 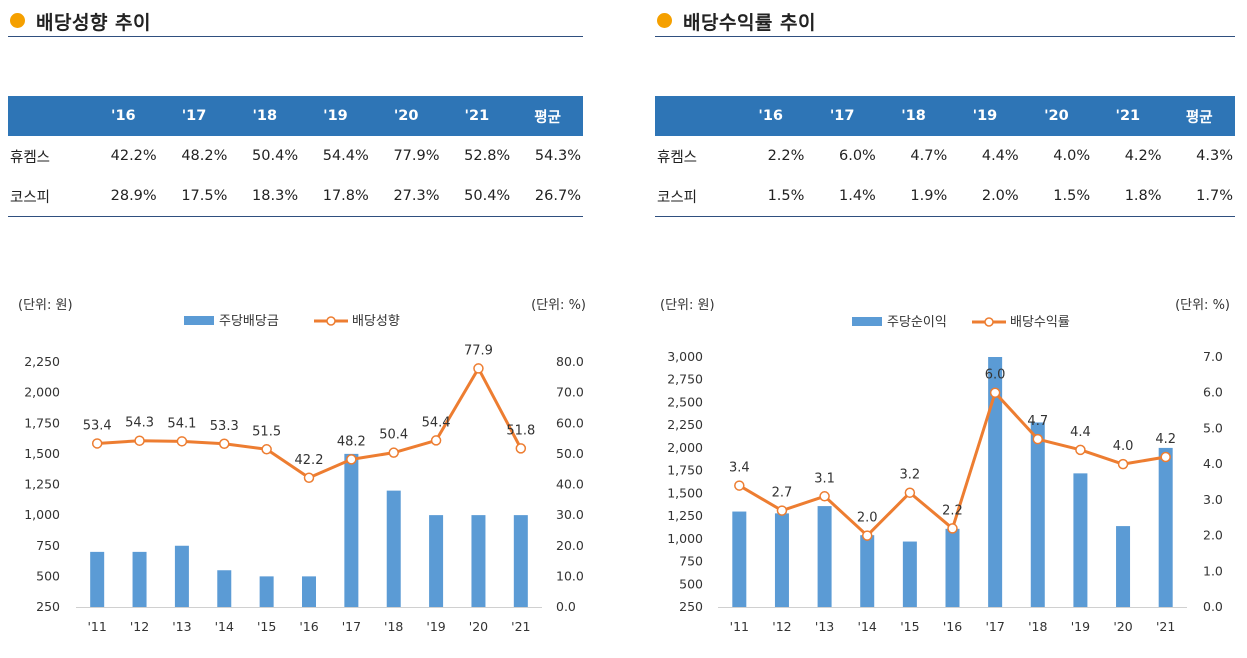 I want to click on x-tick-label: '13, so click(x=181, y=626).